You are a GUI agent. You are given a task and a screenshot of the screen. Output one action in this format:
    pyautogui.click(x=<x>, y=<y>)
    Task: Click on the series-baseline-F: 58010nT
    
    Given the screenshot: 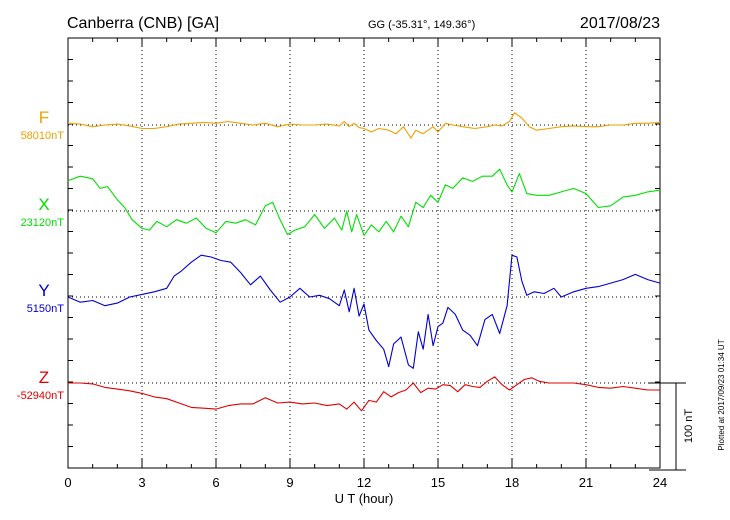 What is the action you would take?
    pyautogui.click(x=43, y=136)
    